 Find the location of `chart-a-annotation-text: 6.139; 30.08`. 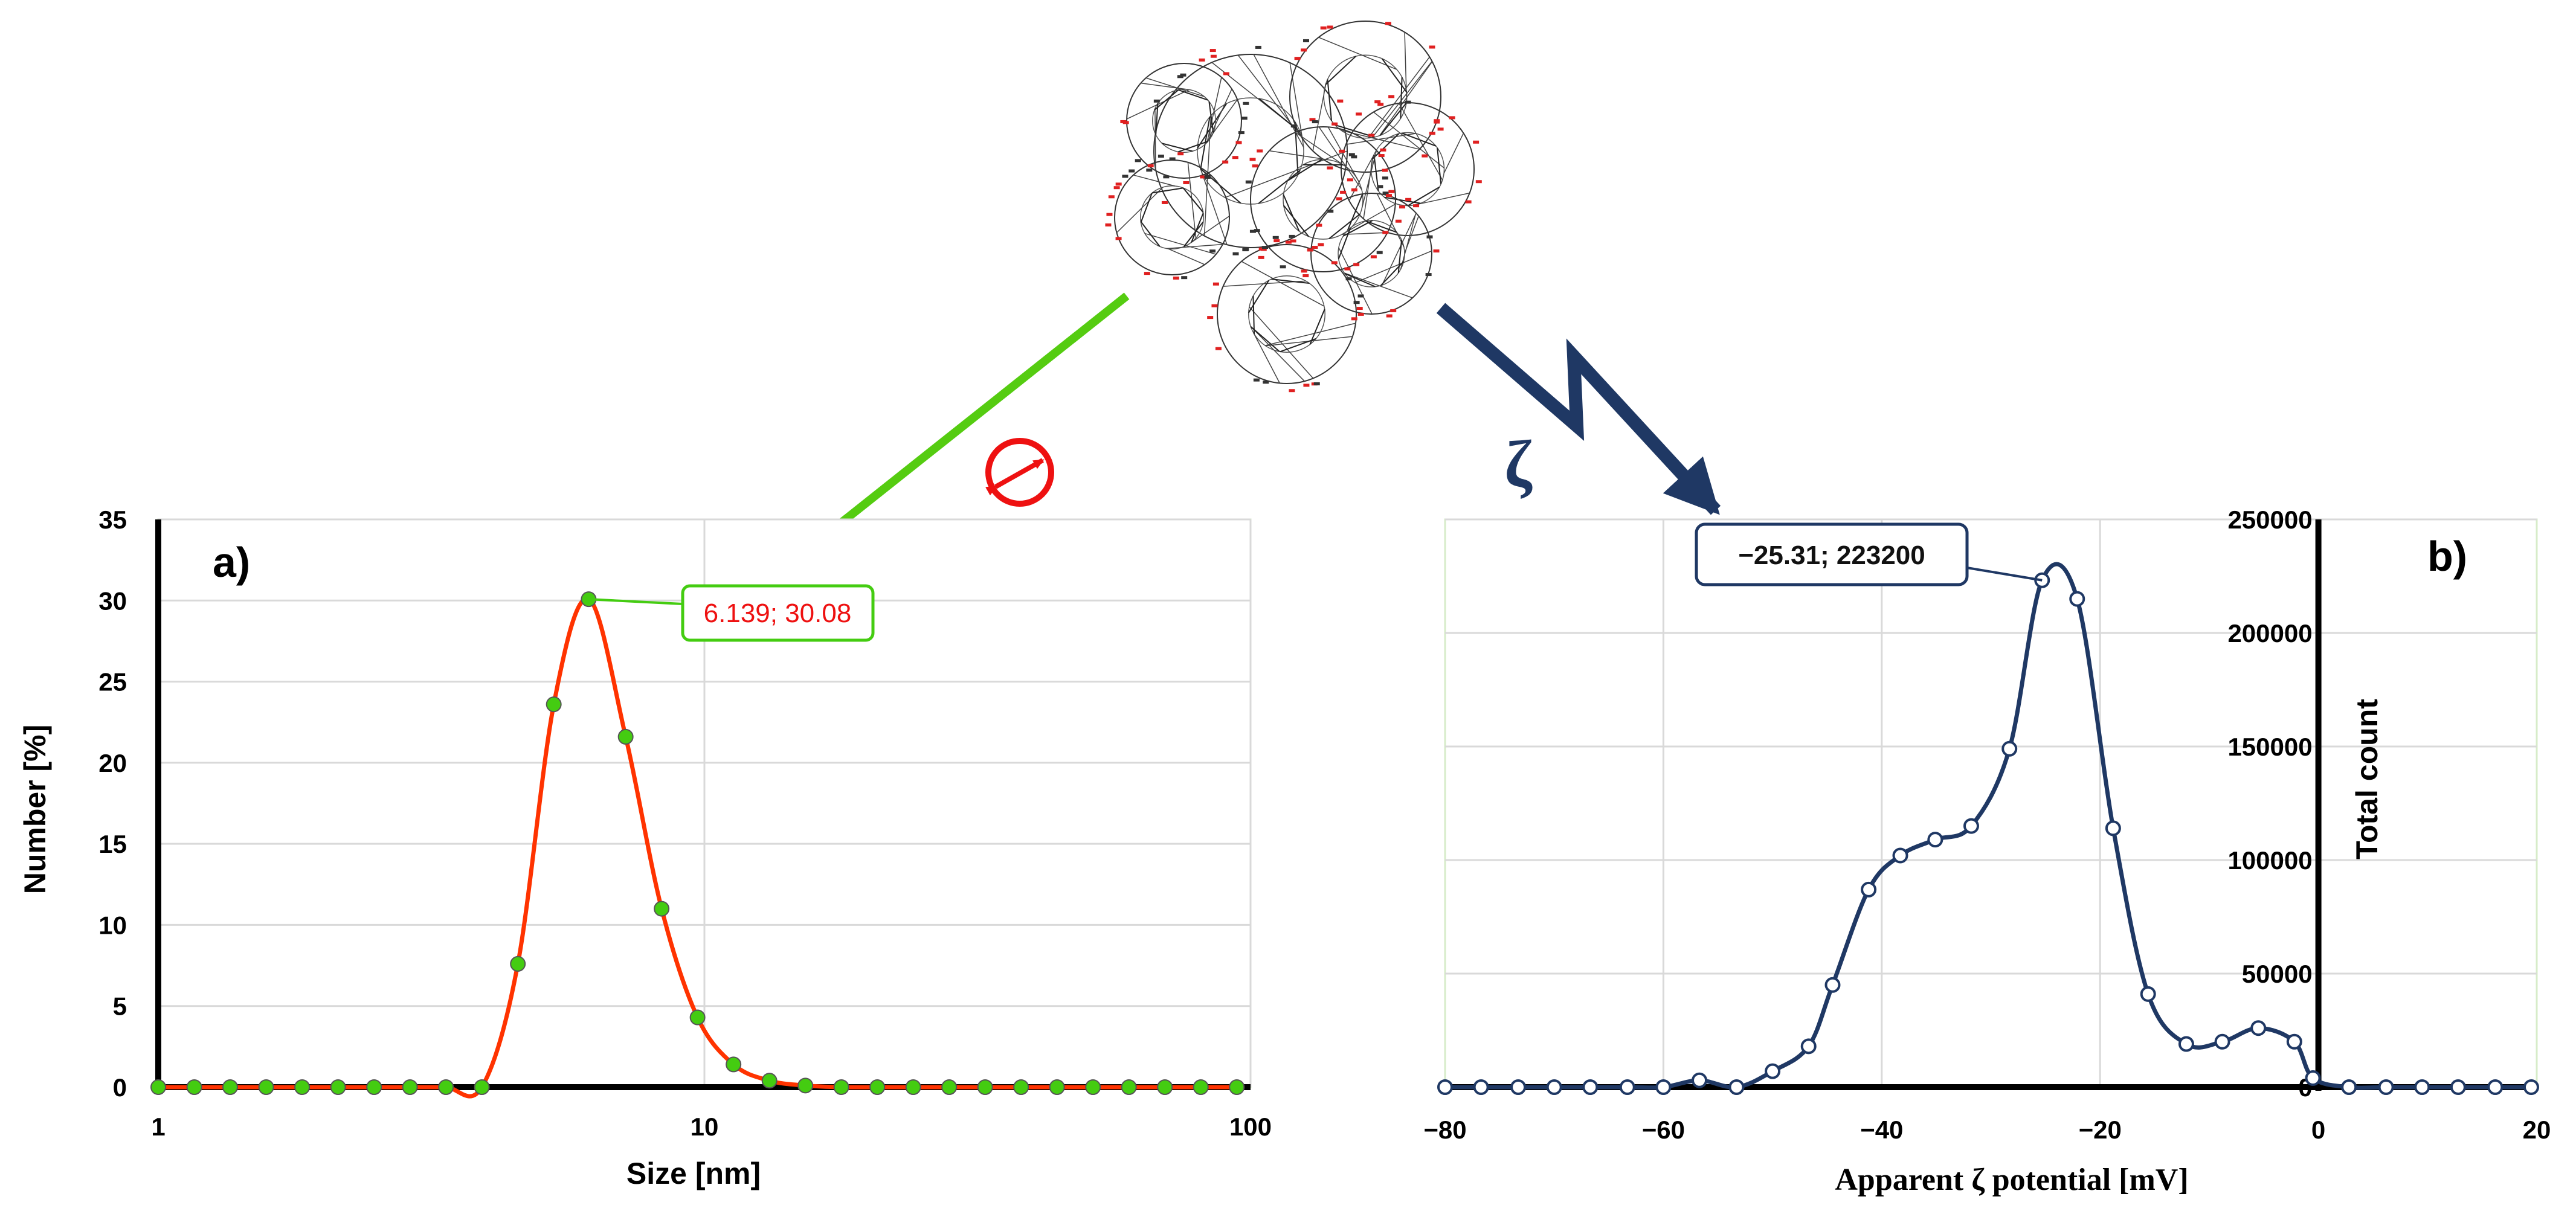

chart-a-annotation-text: 6.139; 30.08 is located at coordinates (778, 613).